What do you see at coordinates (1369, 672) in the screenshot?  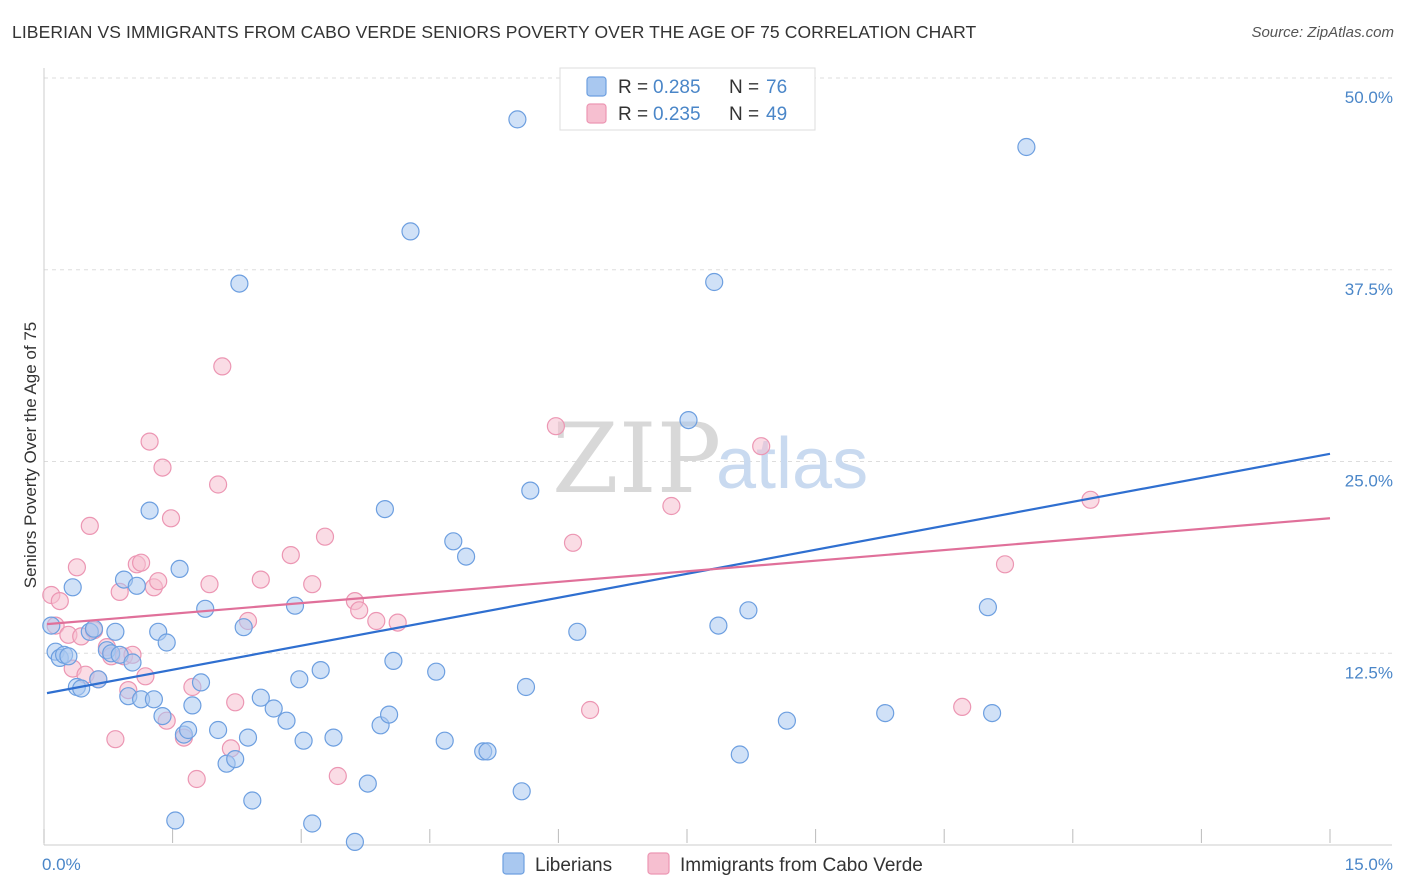 I see `y-tick-label: 12.5%` at bounding box center [1369, 672].